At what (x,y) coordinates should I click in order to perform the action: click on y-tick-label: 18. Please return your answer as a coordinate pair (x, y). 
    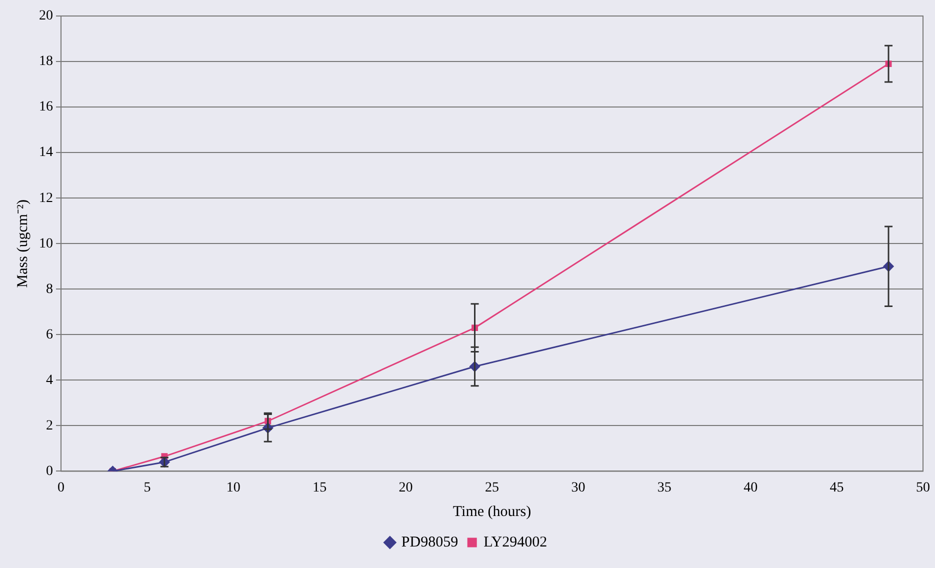
    Looking at the image, I should click on (46, 62).